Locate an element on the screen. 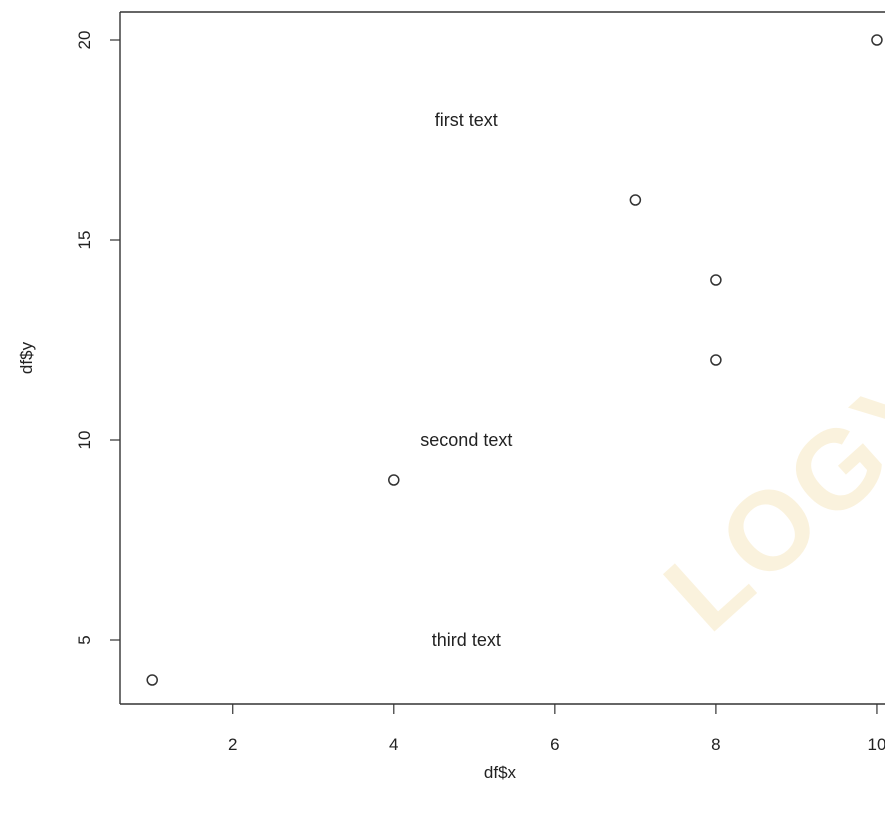 This screenshot has height=816, width=885. annotations: first text second text third text is located at coordinates (466, 380).